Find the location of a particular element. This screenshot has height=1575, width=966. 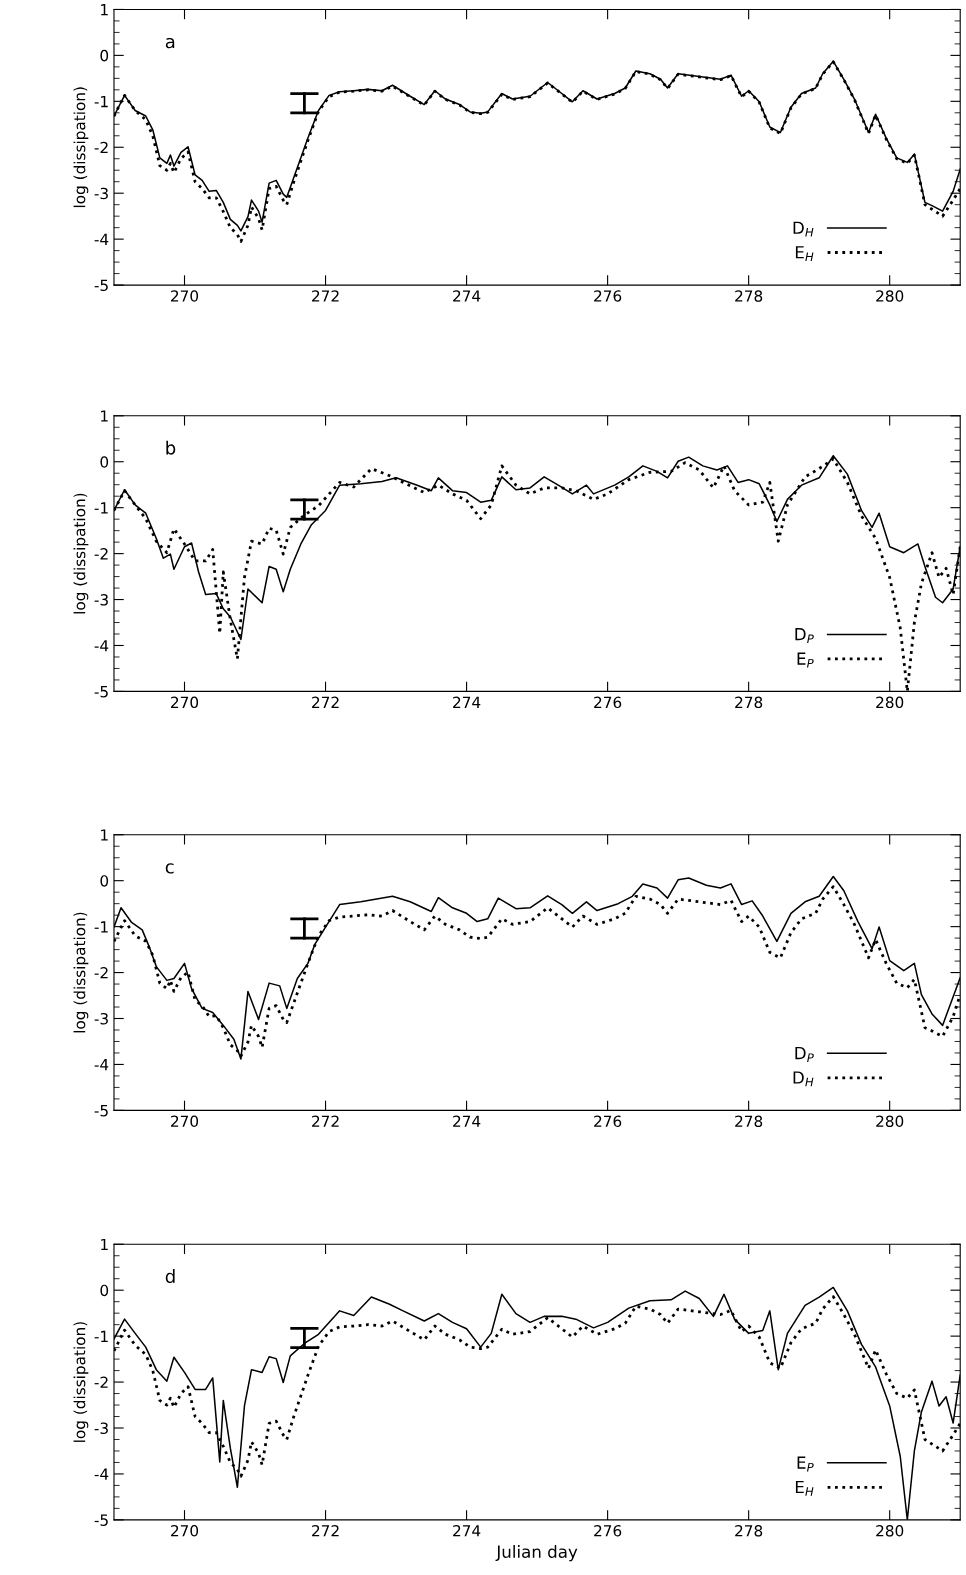

annotation: c is located at coordinates (169, 868).